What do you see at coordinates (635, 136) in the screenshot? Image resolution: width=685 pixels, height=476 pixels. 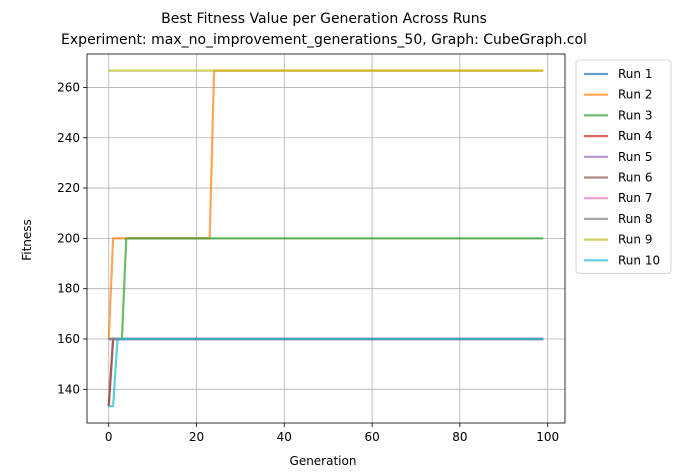 I see `legend-label: Run 4` at bounding box center [635, 136].